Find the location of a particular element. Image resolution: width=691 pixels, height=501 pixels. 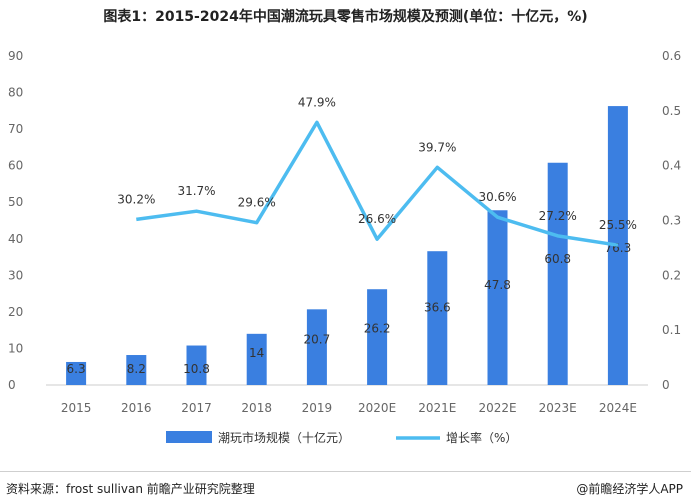

left-axis-tick: 70 is located at coordinates (15, 129).